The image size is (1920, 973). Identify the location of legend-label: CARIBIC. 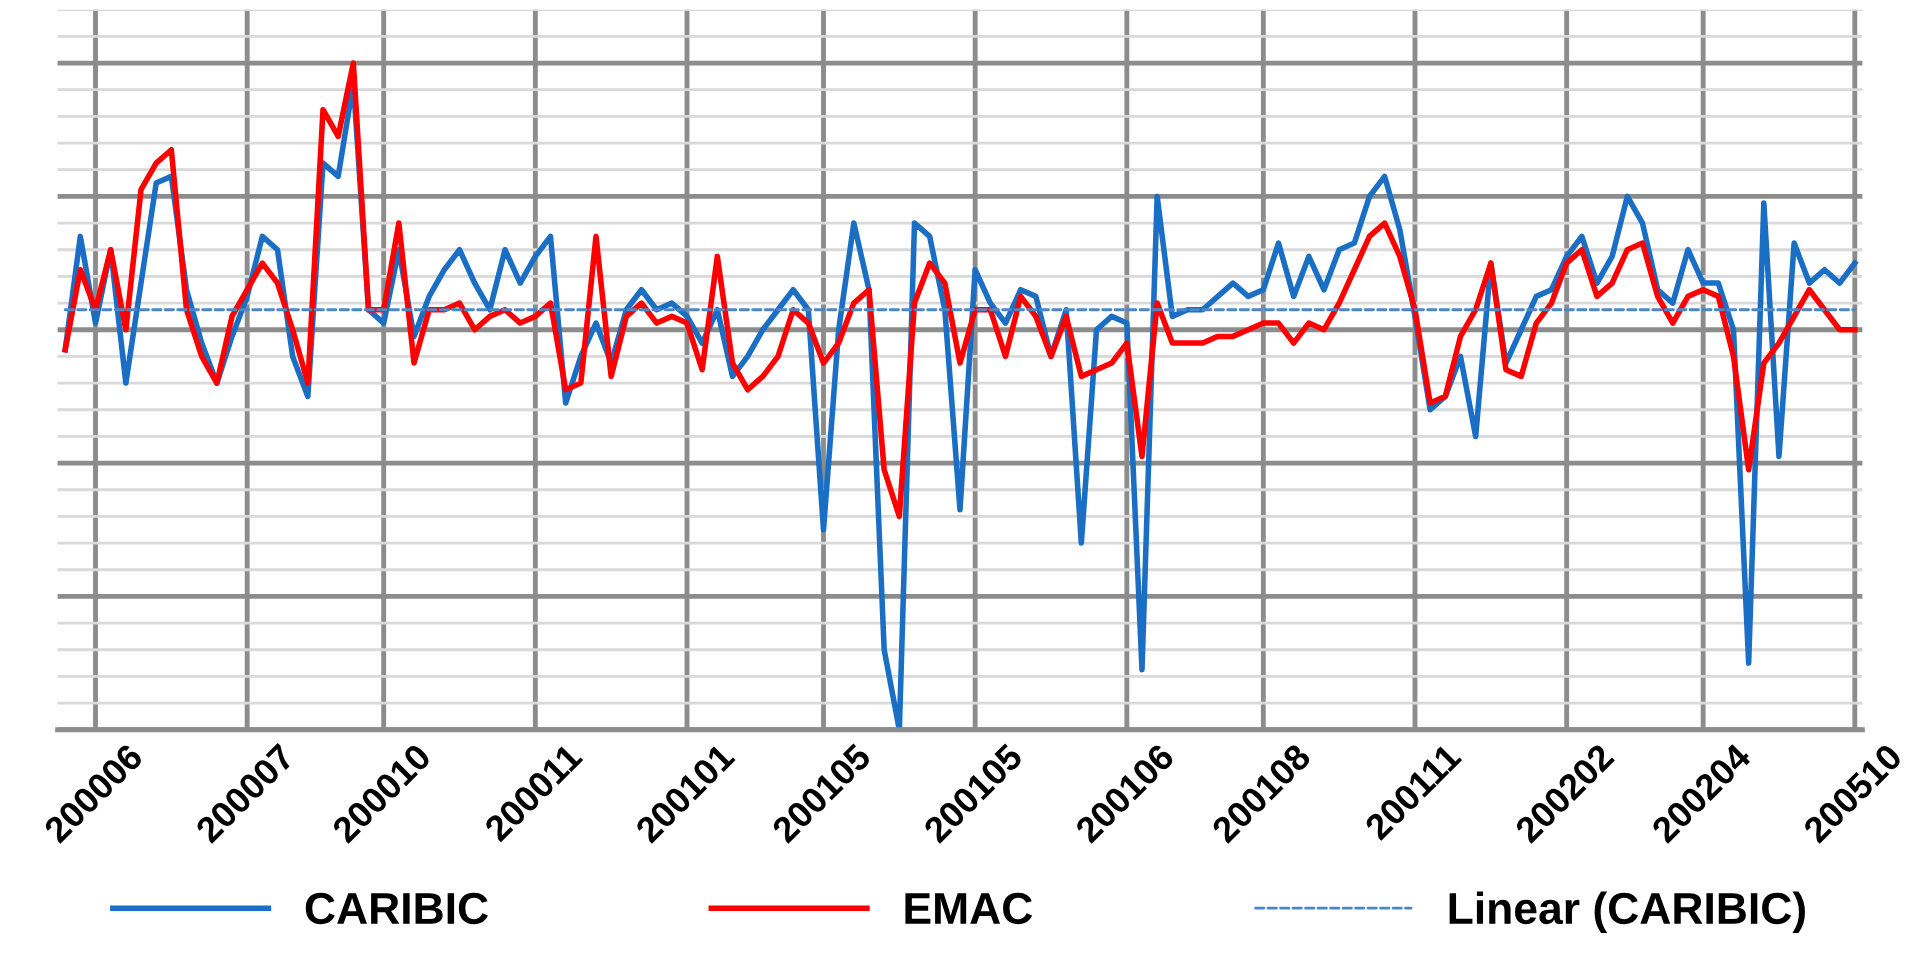
(396, 908).